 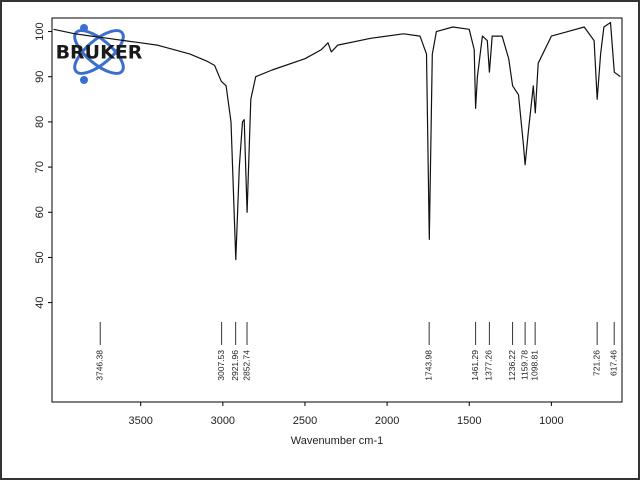 What do you see at coordinates (551, 421) in the screenshot?
I see `x-tick-label: 1000` at bounding box center [551, 421].